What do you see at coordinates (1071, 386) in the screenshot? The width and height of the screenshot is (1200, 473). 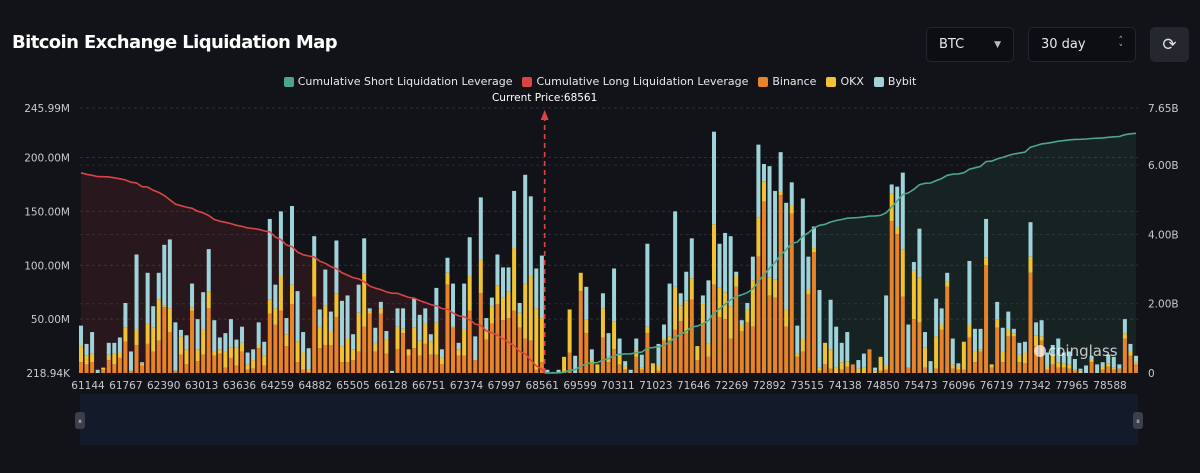 I see `x-axis-tick: 77965` at bounding box center [1071, 386].